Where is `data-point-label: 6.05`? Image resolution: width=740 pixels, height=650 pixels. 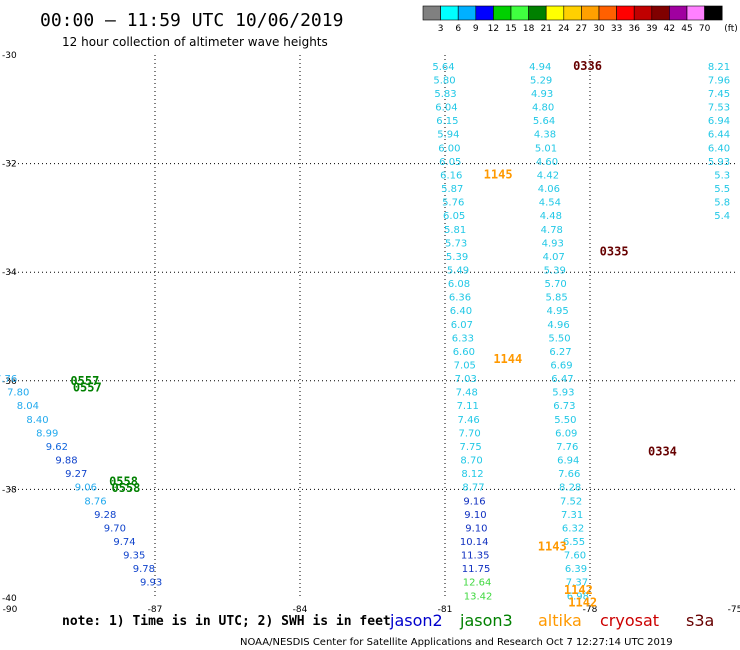 data-point-label: 6.05 is located at coordinates (450, 162).